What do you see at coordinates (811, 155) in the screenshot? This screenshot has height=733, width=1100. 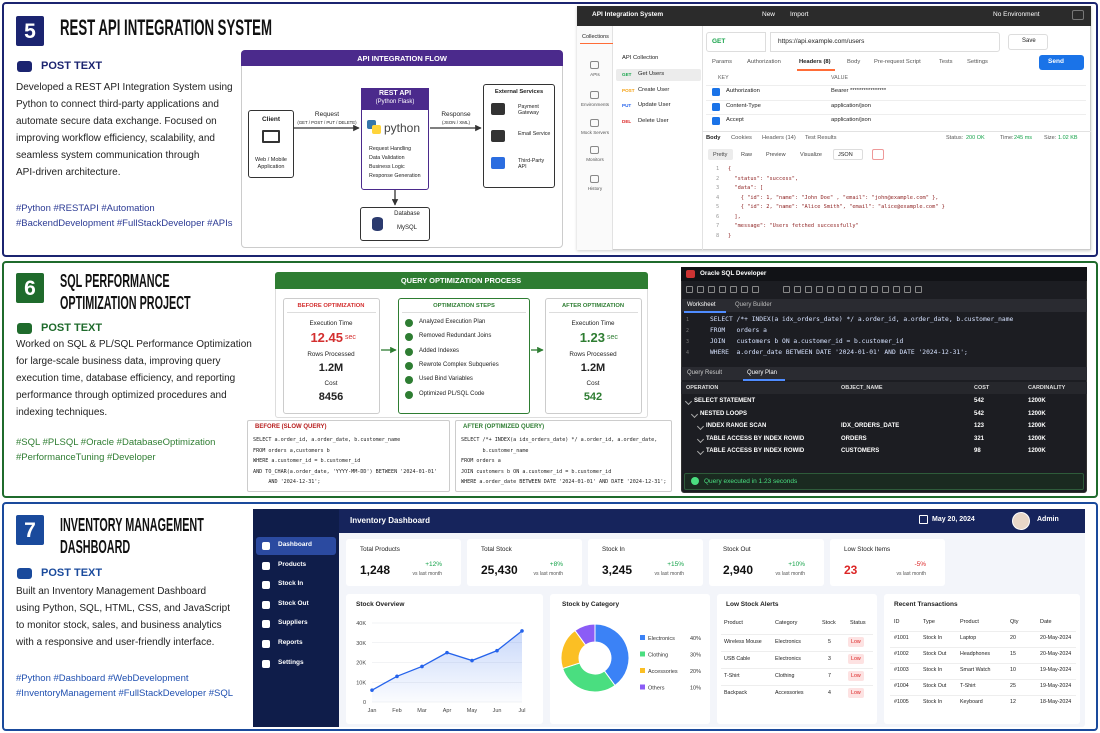 I see `view-tab: Visualize` at bounding box center [811, 155].